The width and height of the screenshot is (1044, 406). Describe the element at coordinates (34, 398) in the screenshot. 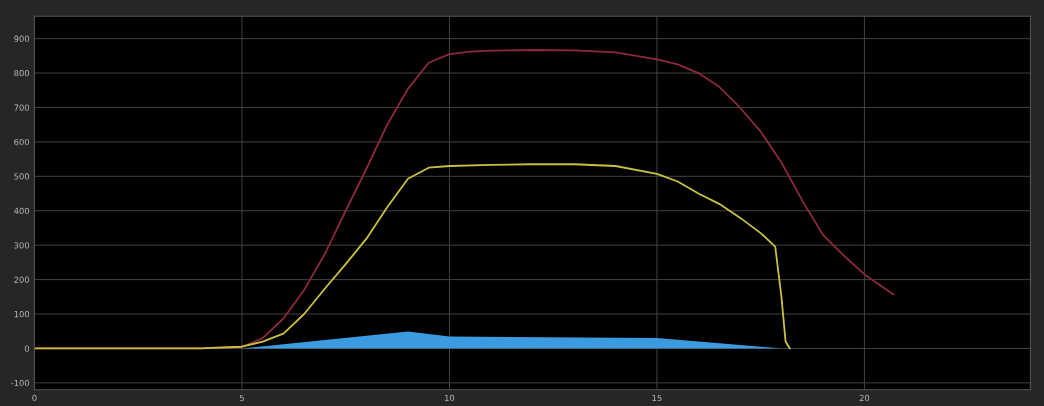

I see `x-tick-label: 0` at that location.